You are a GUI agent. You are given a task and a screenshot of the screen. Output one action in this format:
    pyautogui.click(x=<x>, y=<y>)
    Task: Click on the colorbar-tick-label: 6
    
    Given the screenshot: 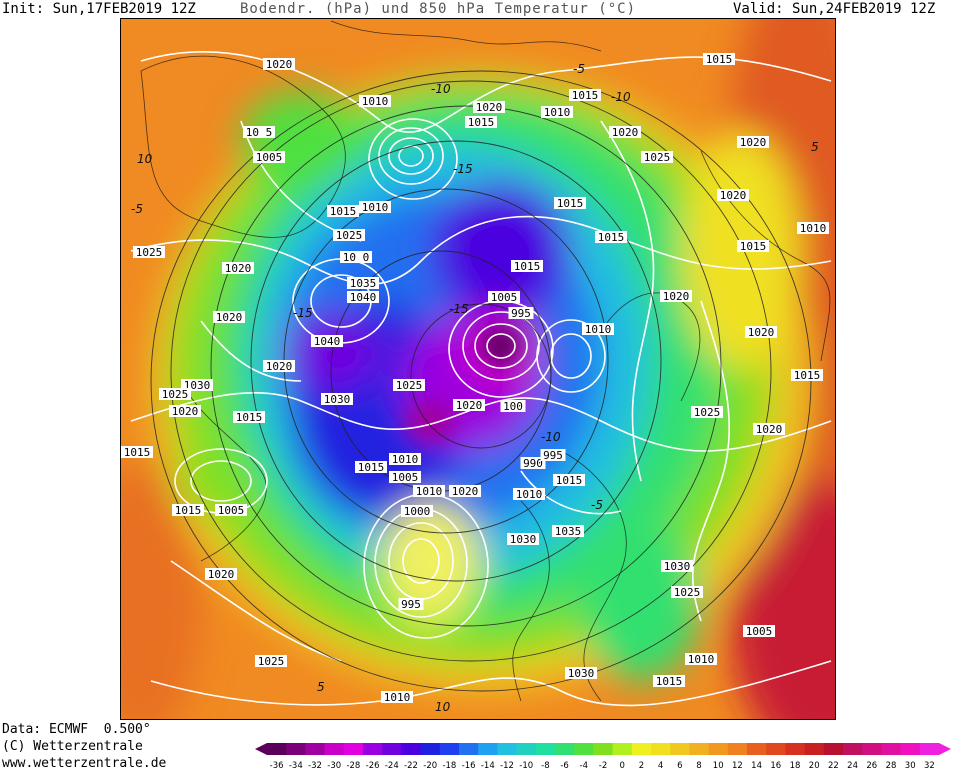 What is the action you would take?
    pyautogui.click(x=679, y=765)
    